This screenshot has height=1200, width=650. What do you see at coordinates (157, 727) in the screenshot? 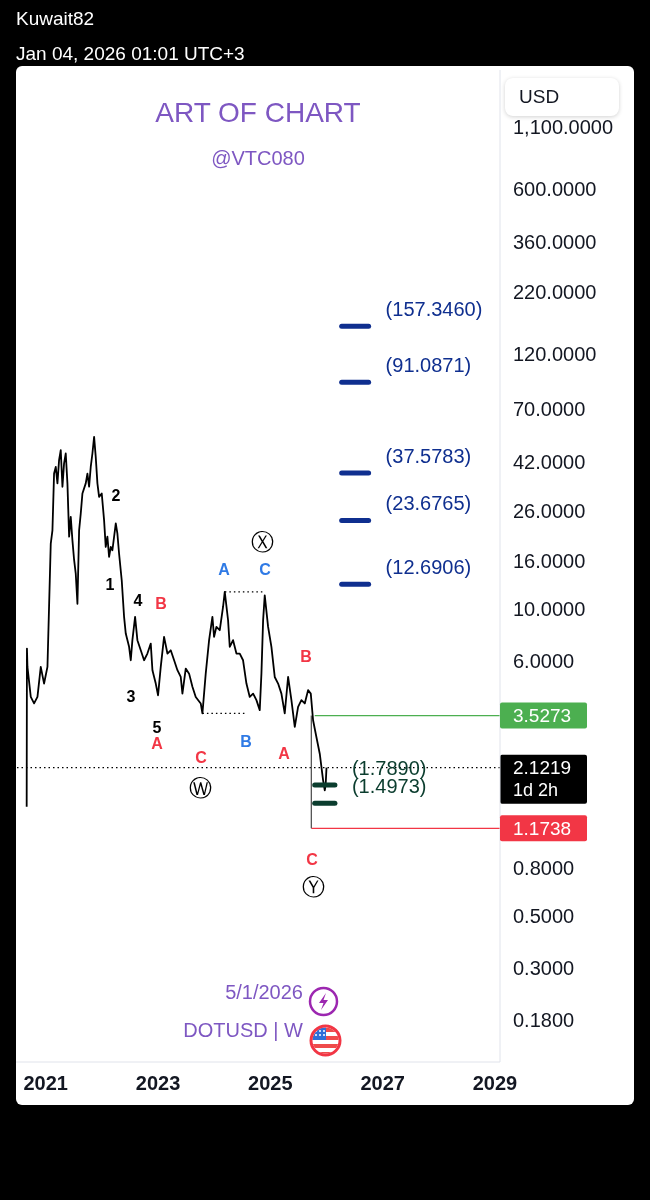
I see `annotation: 5` at bounding box center [157, 727].